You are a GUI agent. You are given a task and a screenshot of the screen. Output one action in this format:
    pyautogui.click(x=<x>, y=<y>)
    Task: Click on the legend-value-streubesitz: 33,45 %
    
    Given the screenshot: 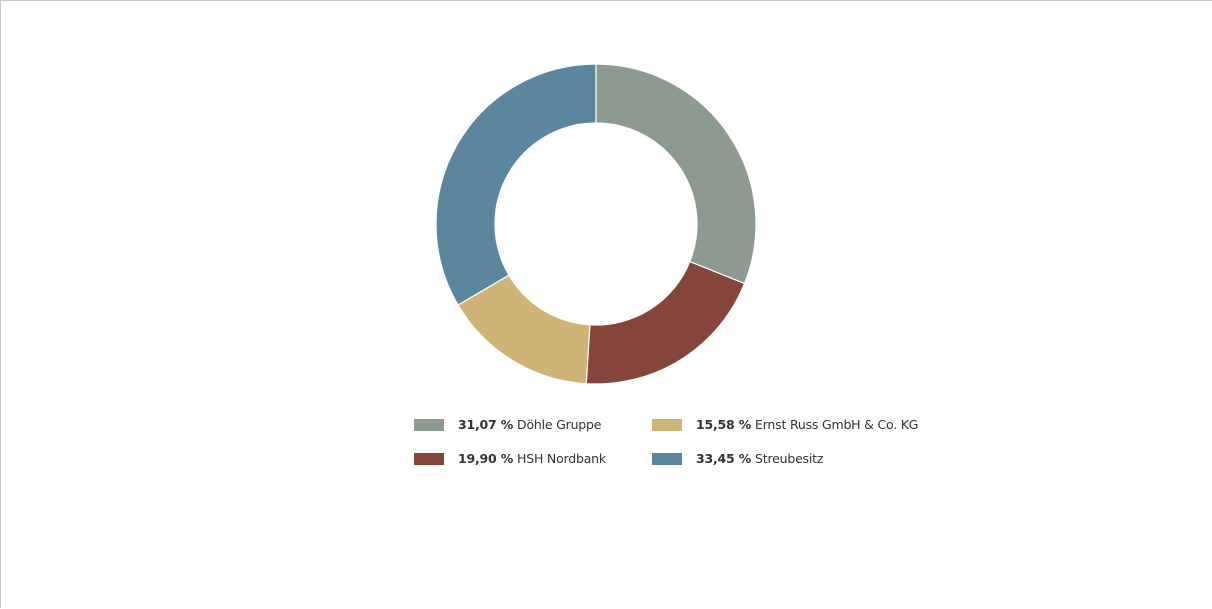 What is the action you would take?
    pyautogui.click(x=724, y=458)
    